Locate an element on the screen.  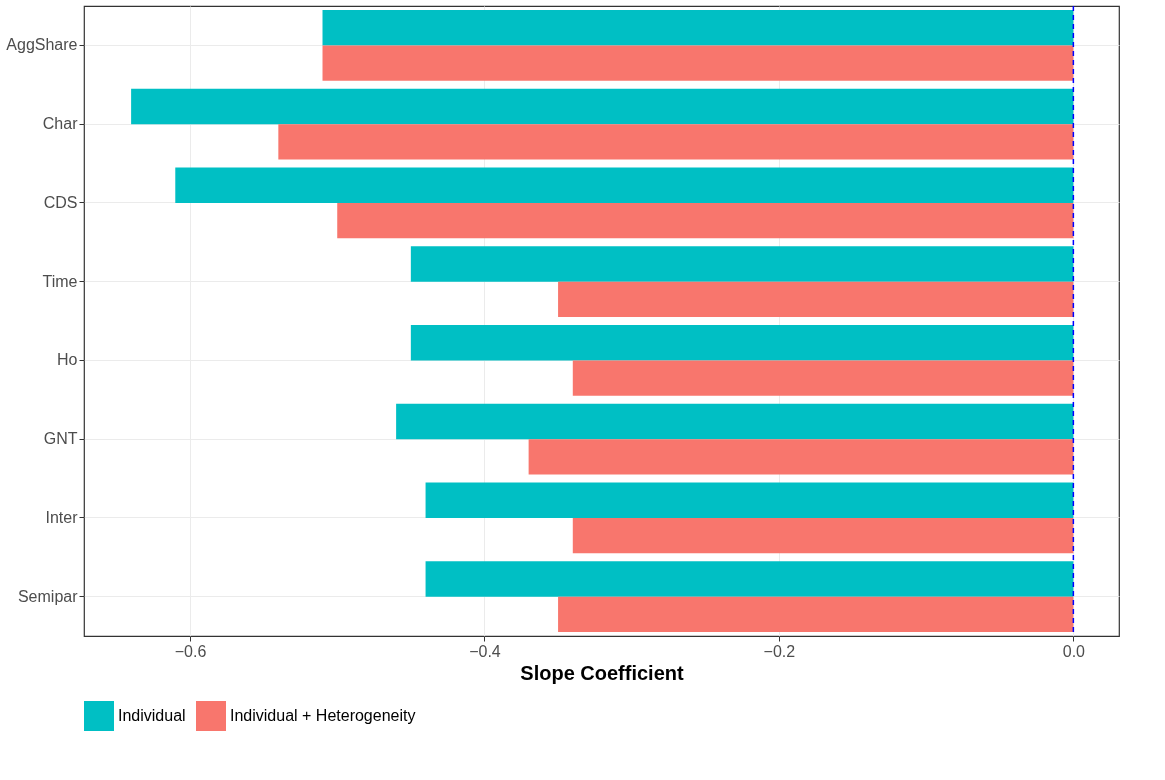
y-tick-label: Char is located at coordinates (60, 124).